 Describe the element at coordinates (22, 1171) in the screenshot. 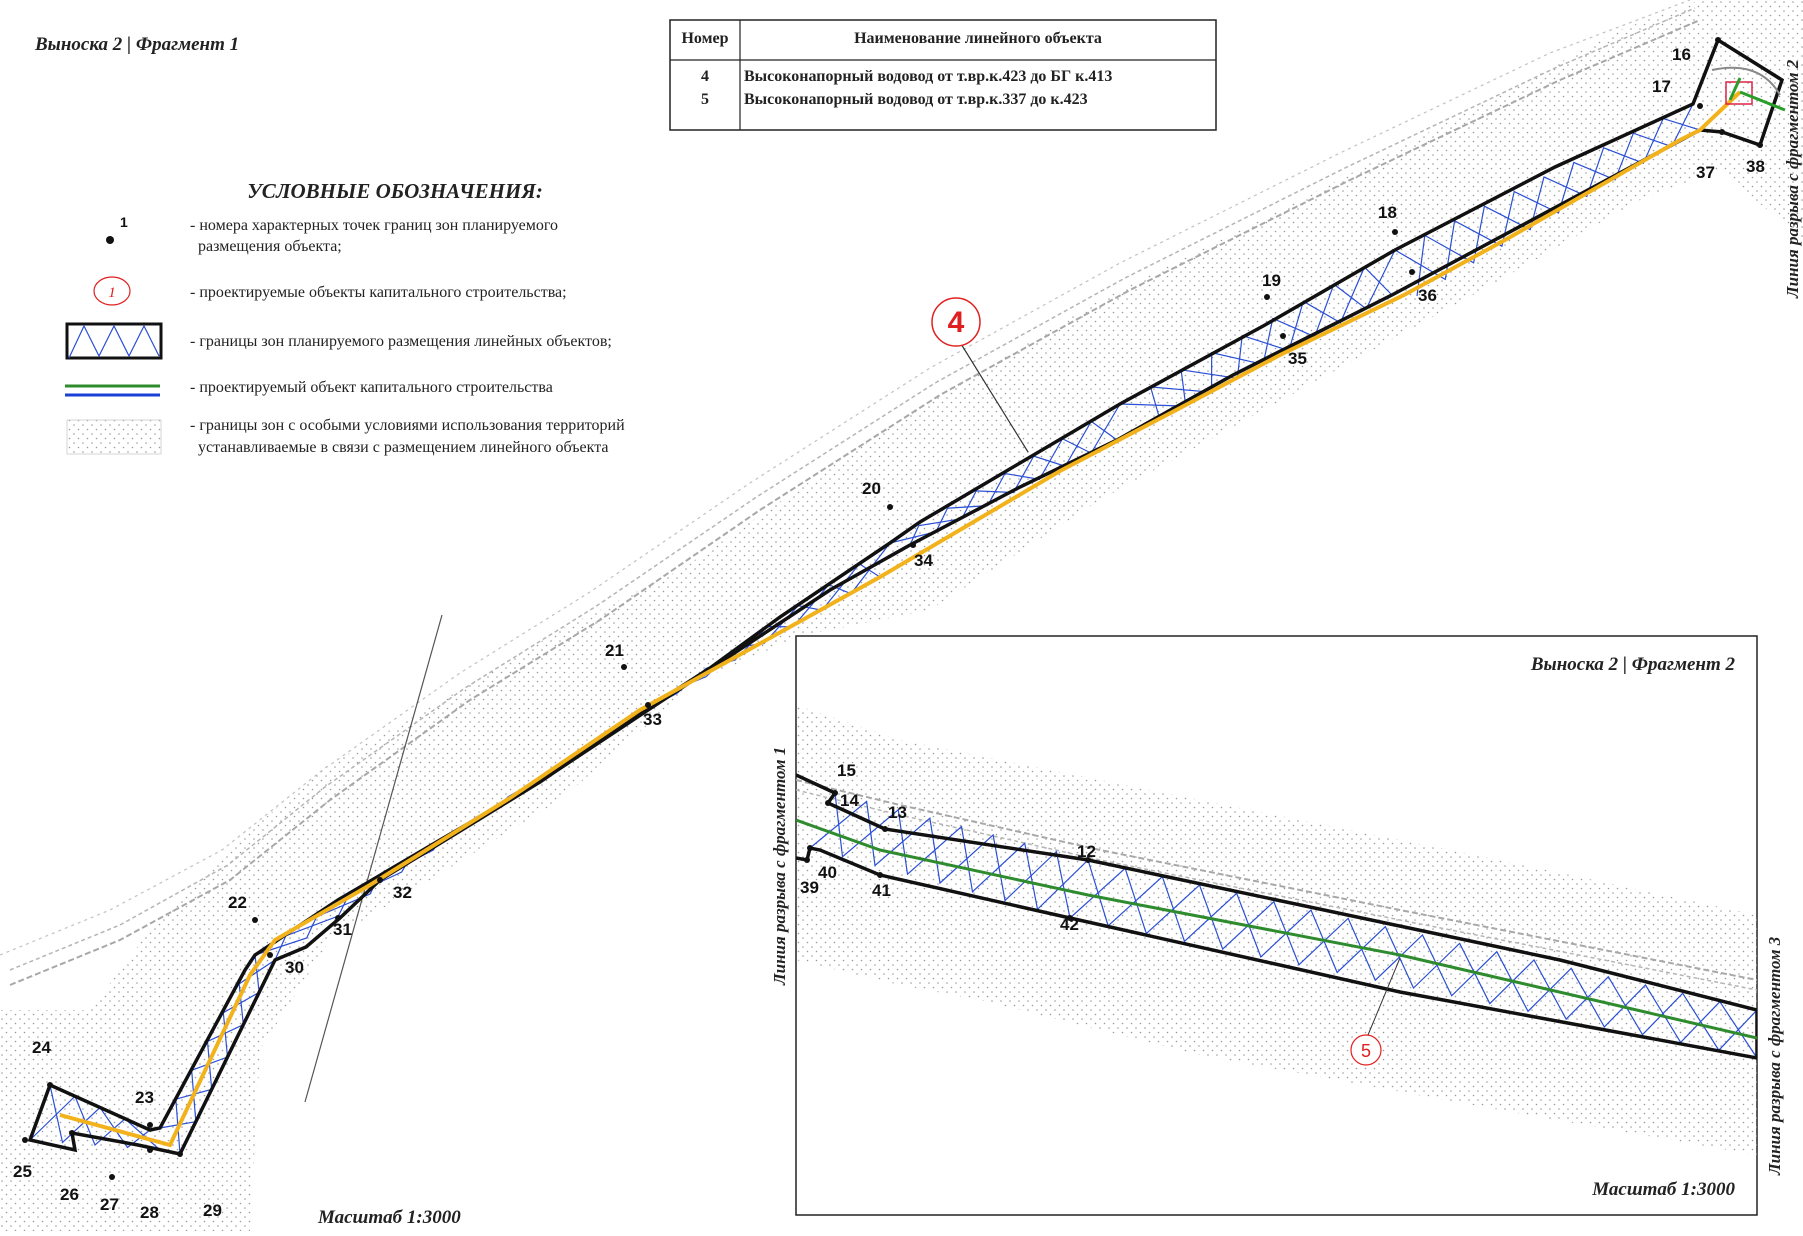

I see `boundary-point-label-25: 25` at that location.